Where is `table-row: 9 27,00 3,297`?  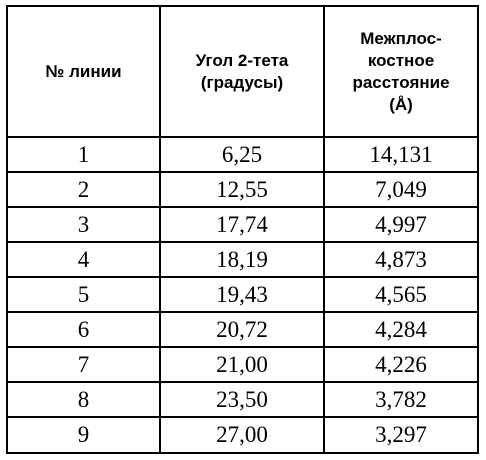 table-row: 9 27,00 3,297 is located at coordinates (242, 434).